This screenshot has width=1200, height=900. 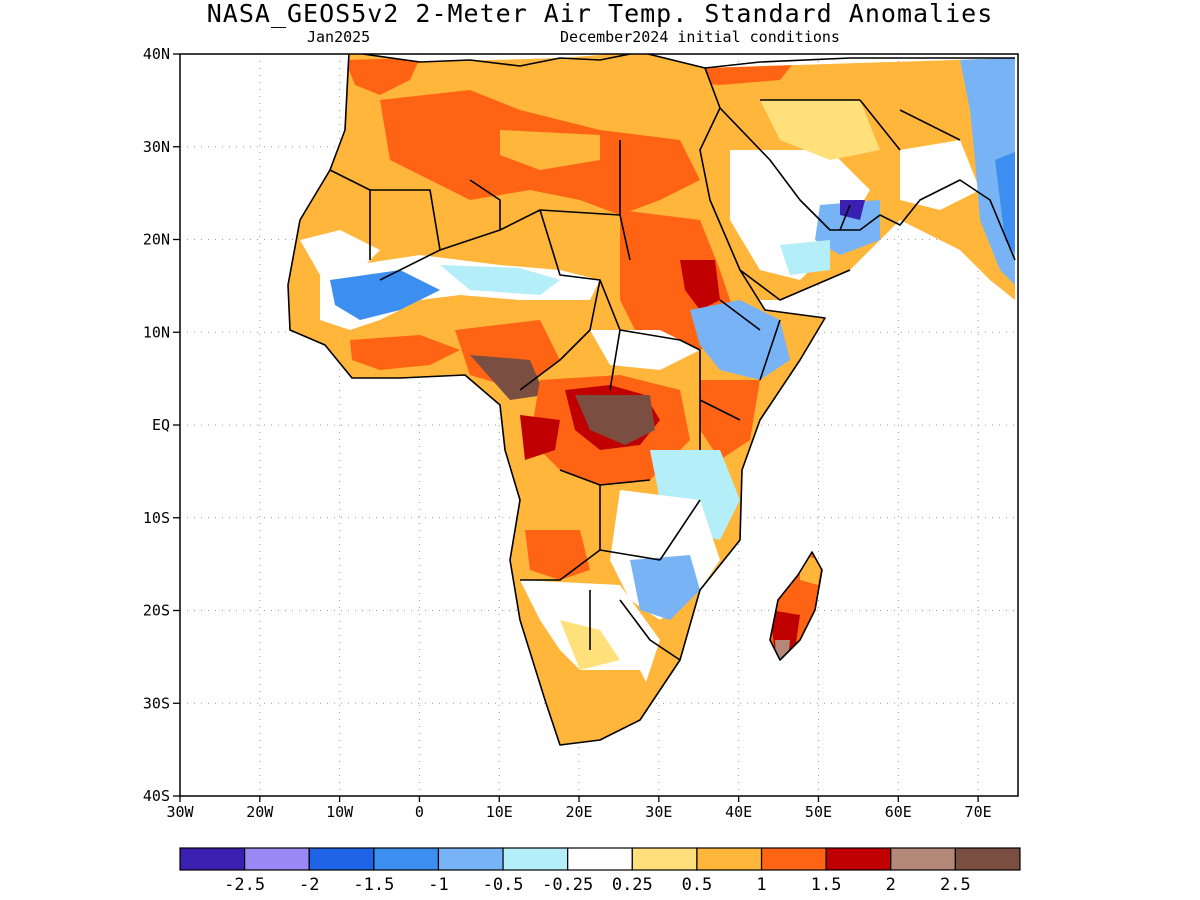 What do you see at coordinates (632, 885) in the screenshot?
I see `colorbar-label: 0.25` at bounding box center [632, 885].